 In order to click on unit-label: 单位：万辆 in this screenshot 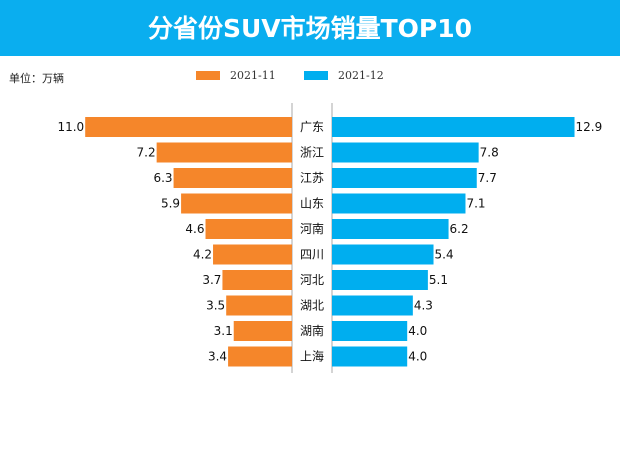, I will do `click(36, 78)`.